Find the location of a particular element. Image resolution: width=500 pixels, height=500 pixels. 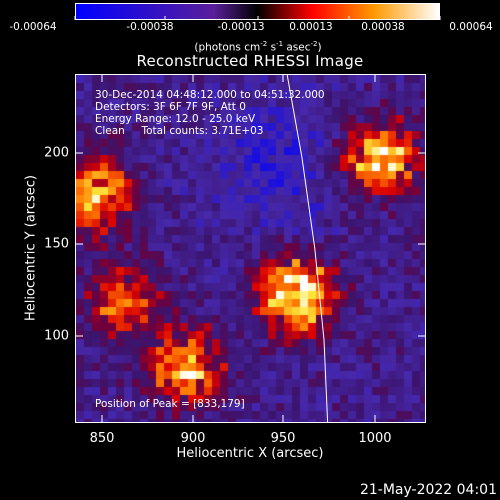

y-tick-label: 200 is located at coordinates (56, 153).